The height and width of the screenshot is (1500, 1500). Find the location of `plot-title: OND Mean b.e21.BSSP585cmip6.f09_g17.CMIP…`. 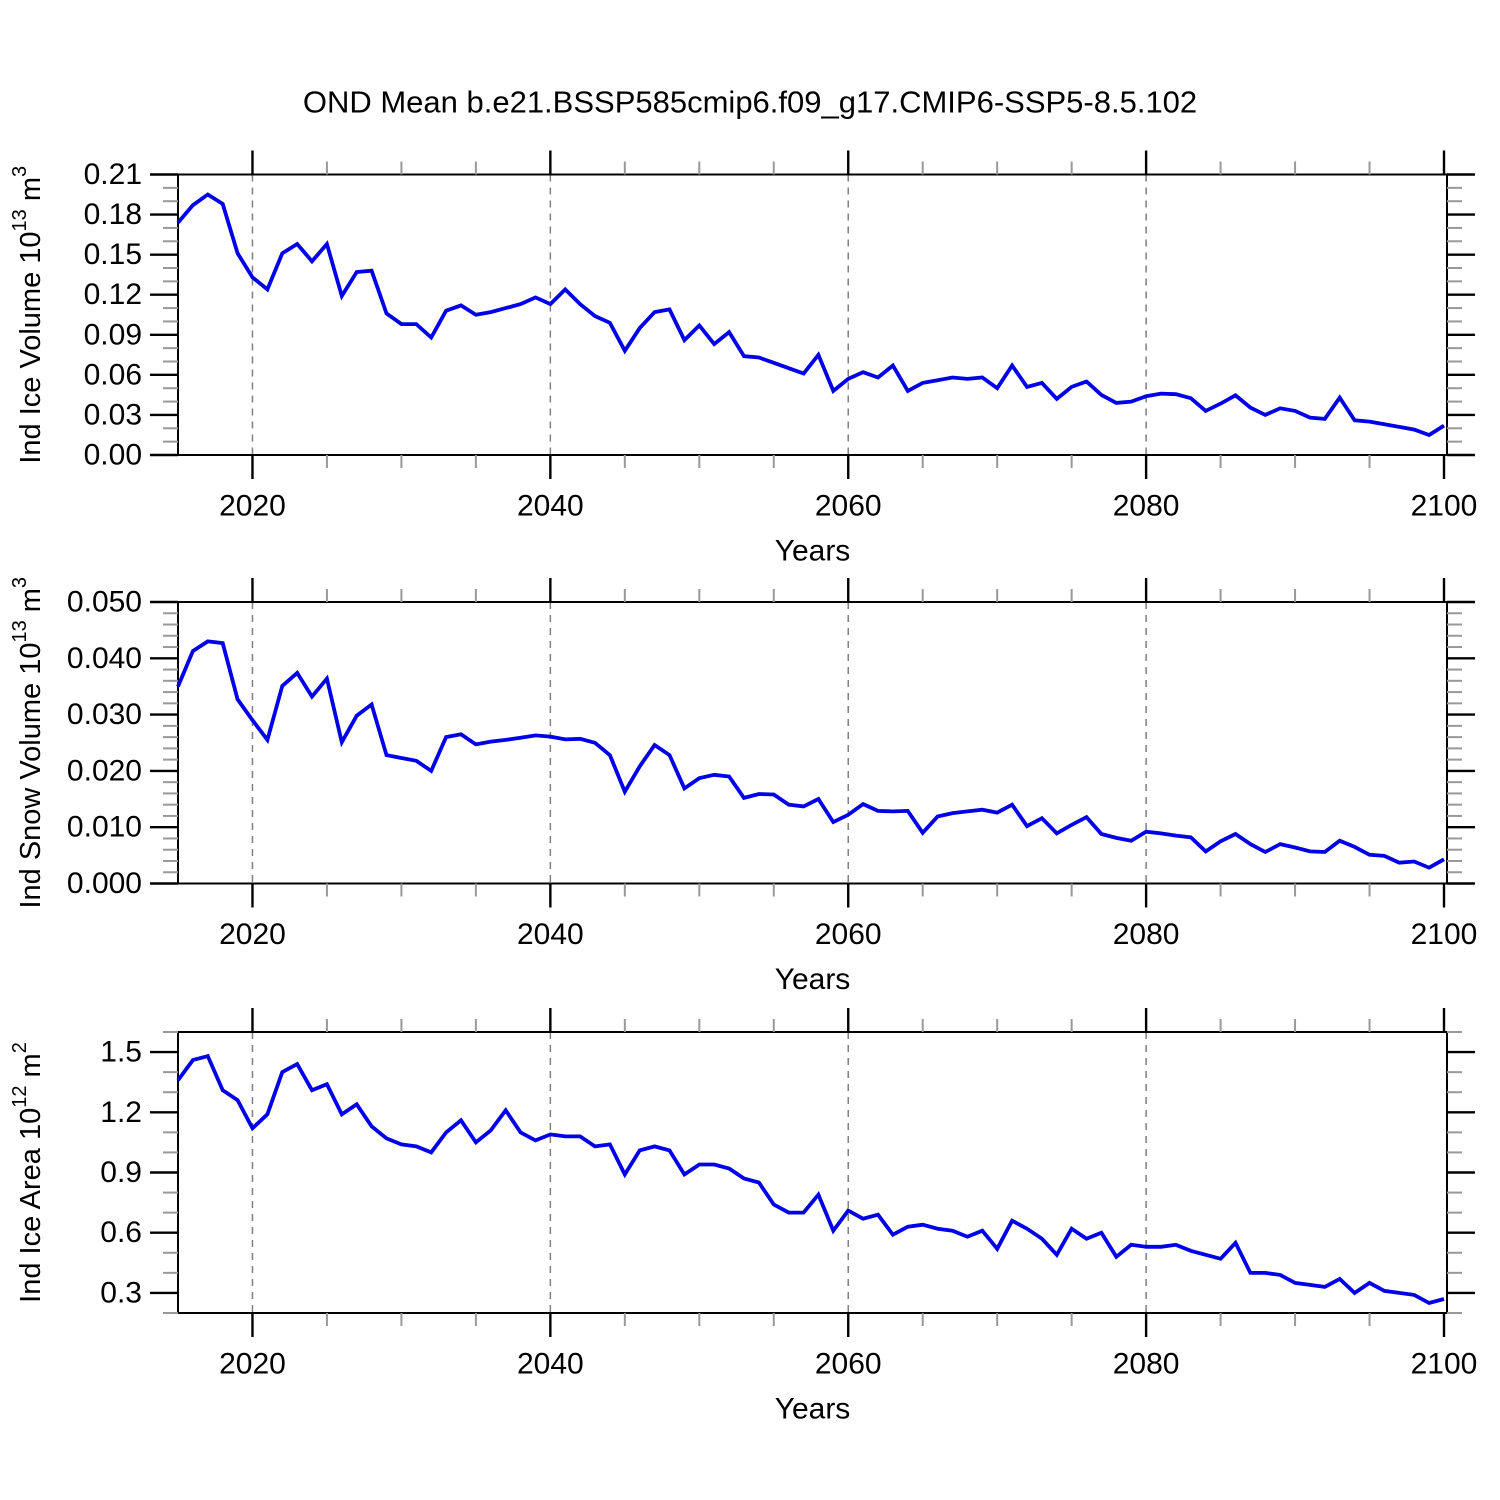

plot-title: OND Mean b.e21.BSSP585cmip6.f09_g17.CMIP… is located at coordinates (750, 102).